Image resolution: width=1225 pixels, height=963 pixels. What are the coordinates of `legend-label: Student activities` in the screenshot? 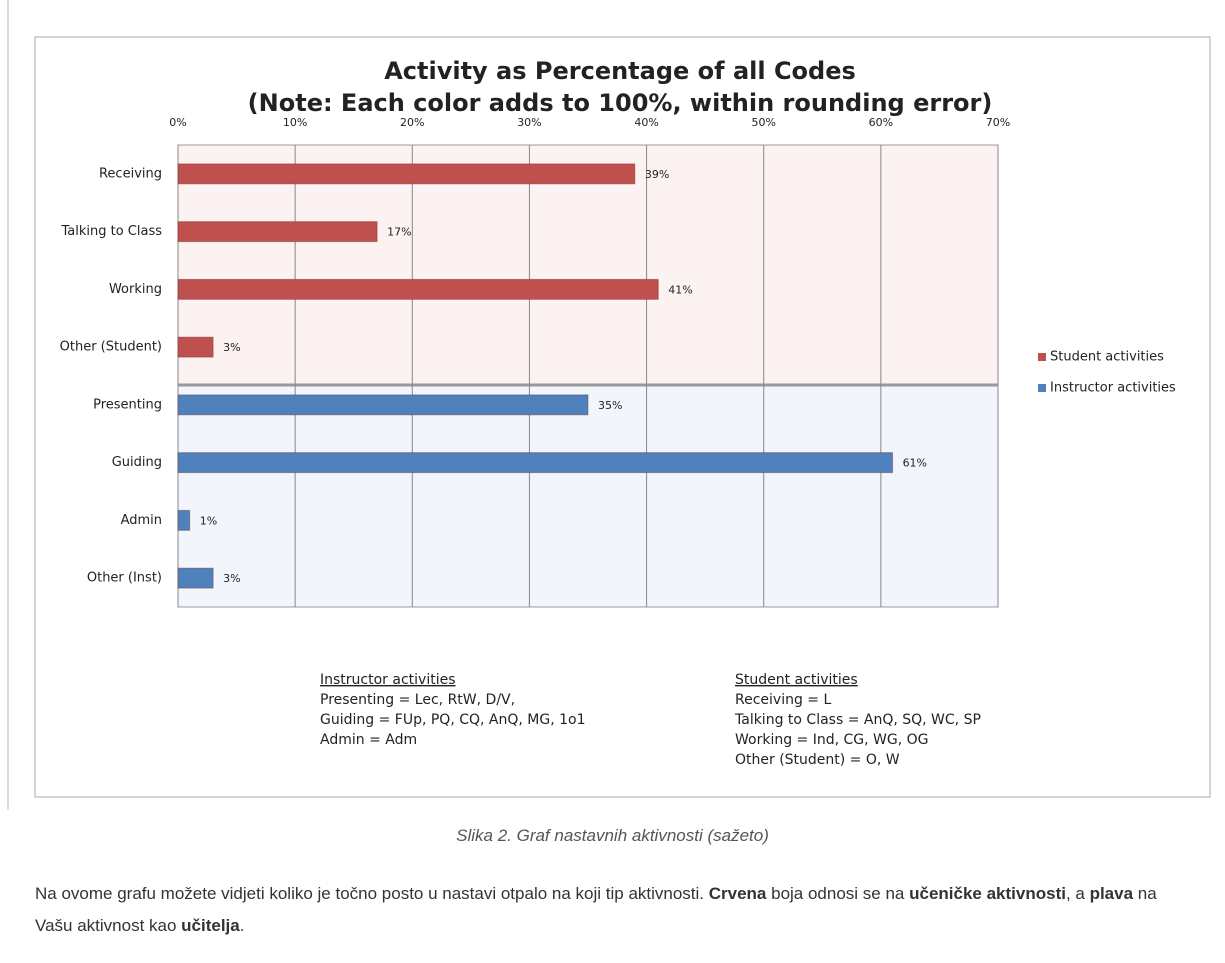 It's located at (1107, 357).